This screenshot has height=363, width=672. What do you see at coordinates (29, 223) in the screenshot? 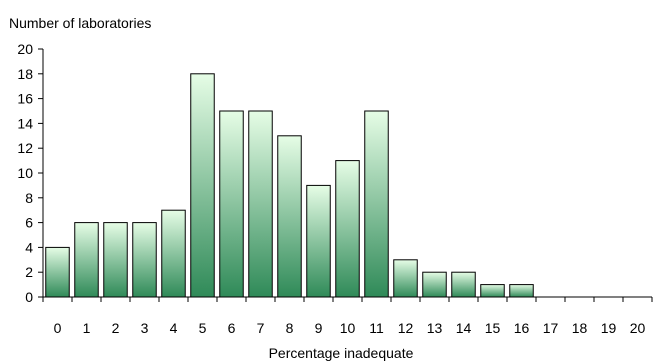
I see `y-tick-label: 6` at bounding box center [29, 223].